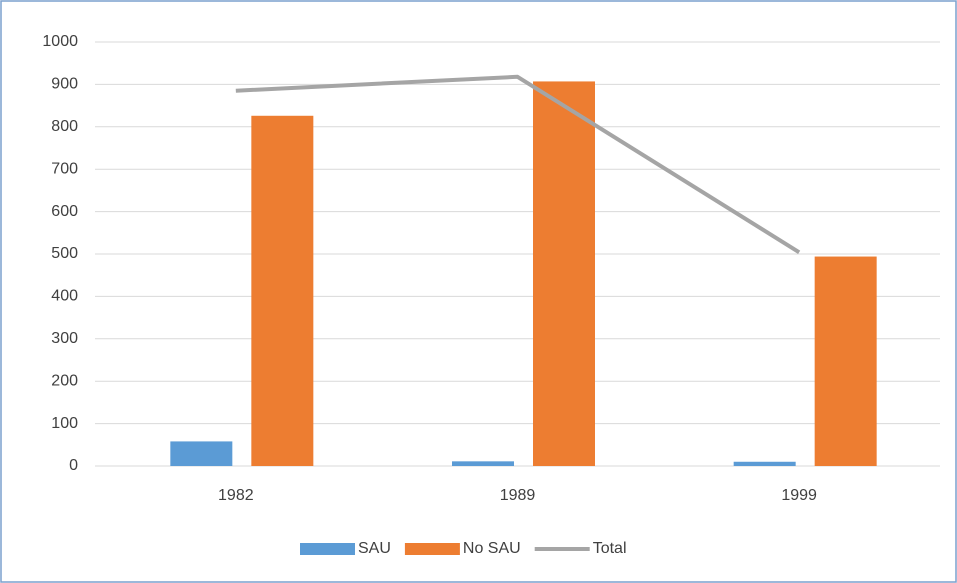 The width and height of the screenshot is (957, 583). What do you see at coordinates (236, 495) in the screenshot?
I see `x-tick-label: 1982` at bounding box center [236, 495].